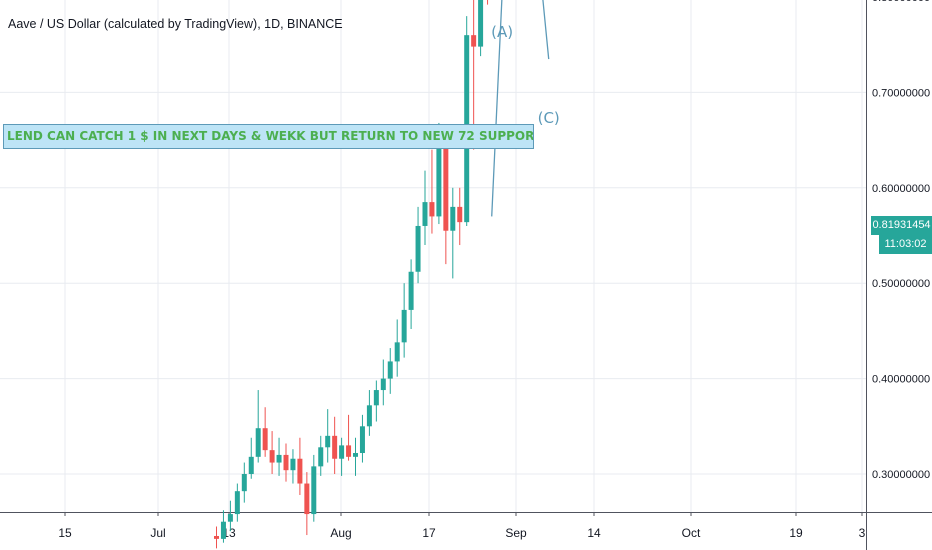  Describe the element at coordinates (905, 244) in the screenshot. I see `countdown-label: 11:03:02` at that location.